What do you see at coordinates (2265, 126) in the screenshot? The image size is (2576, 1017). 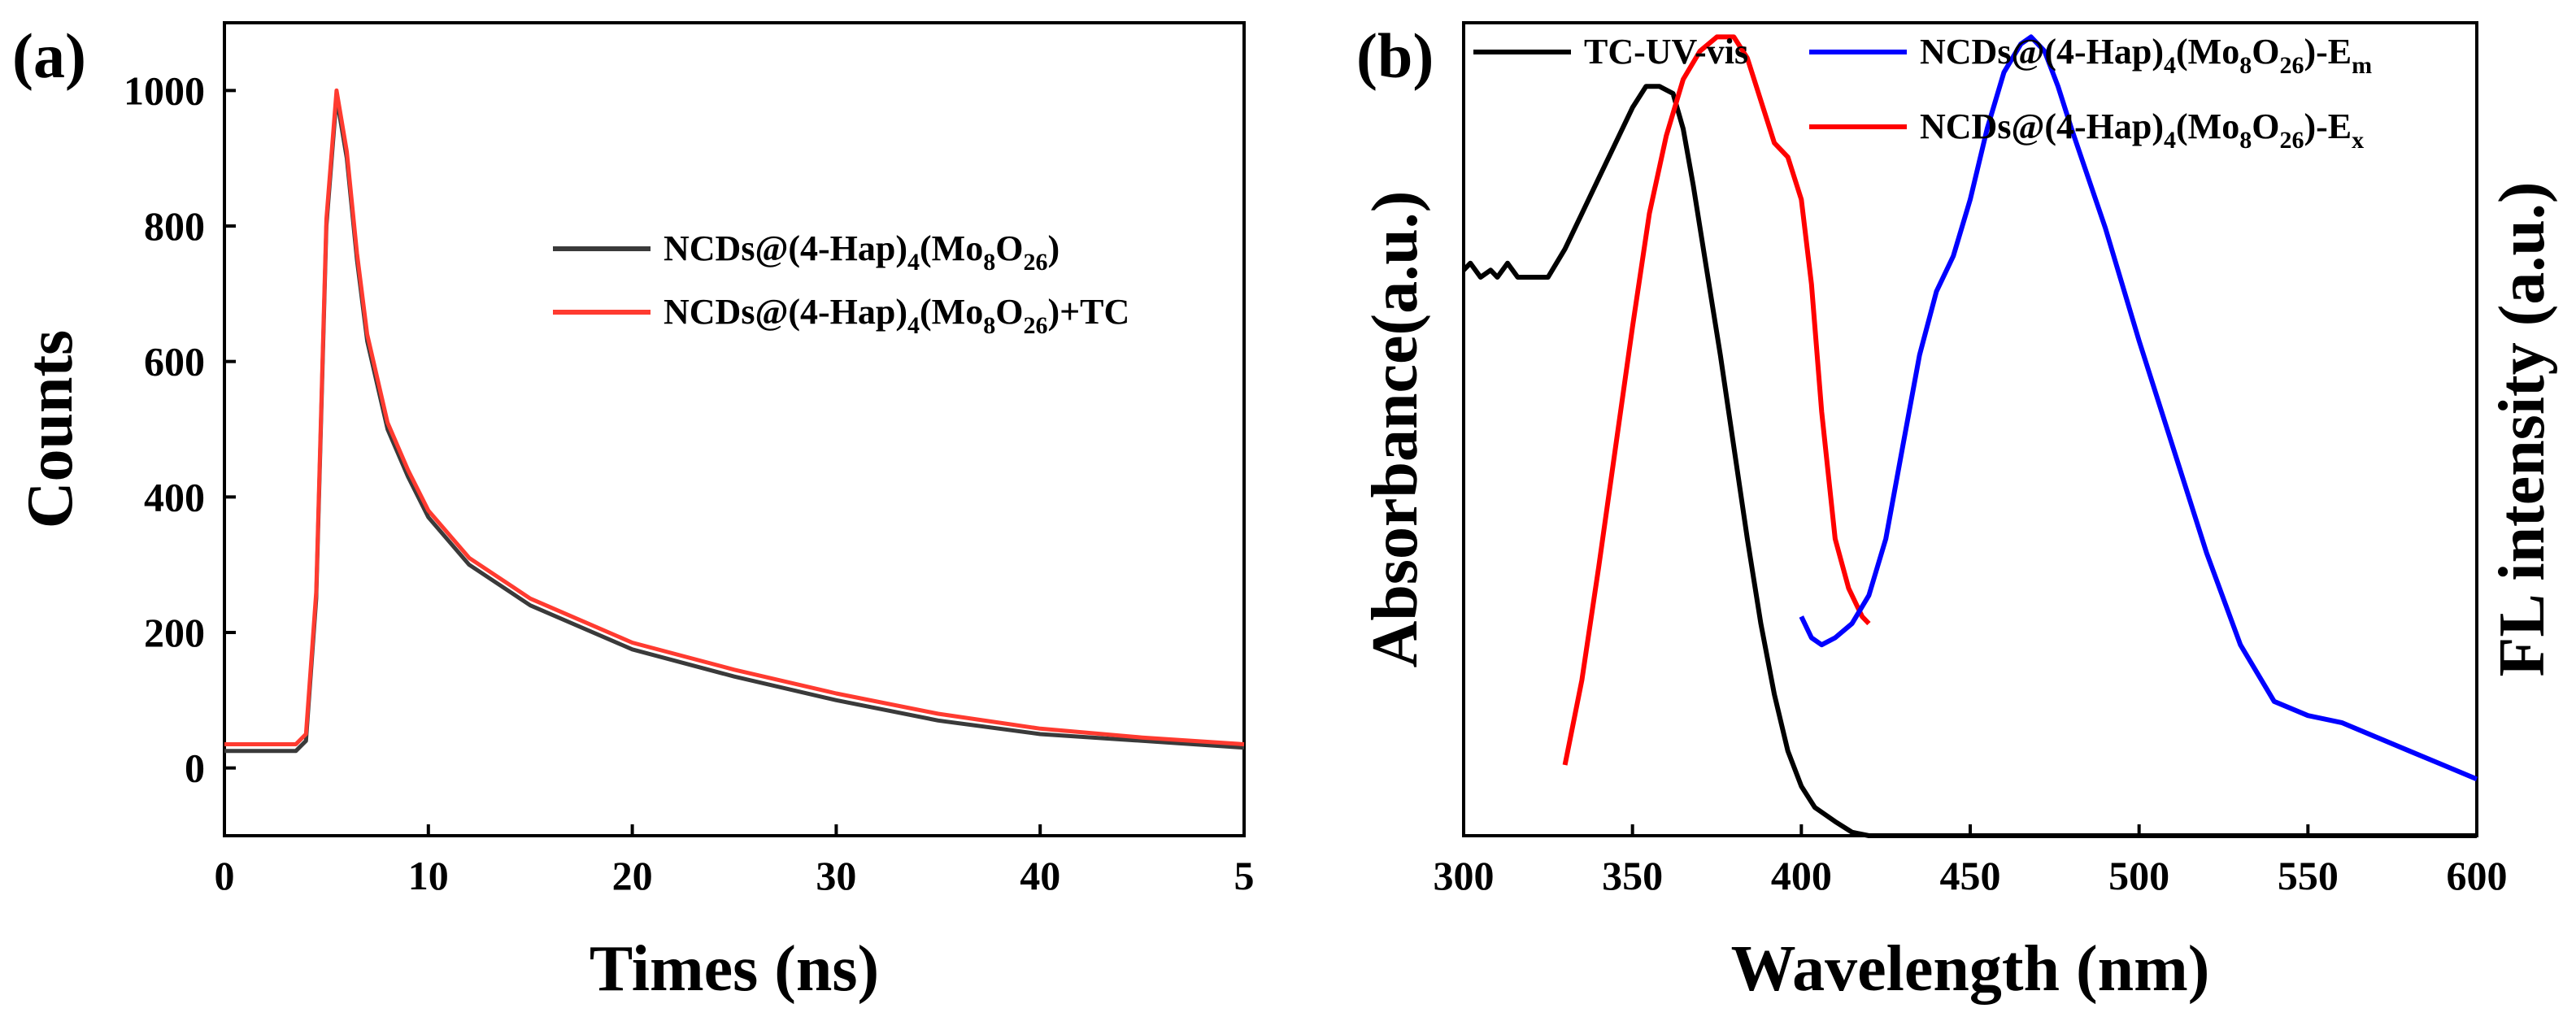 I see `legend-label-2-part: O` at bounding box center [2265, 126].